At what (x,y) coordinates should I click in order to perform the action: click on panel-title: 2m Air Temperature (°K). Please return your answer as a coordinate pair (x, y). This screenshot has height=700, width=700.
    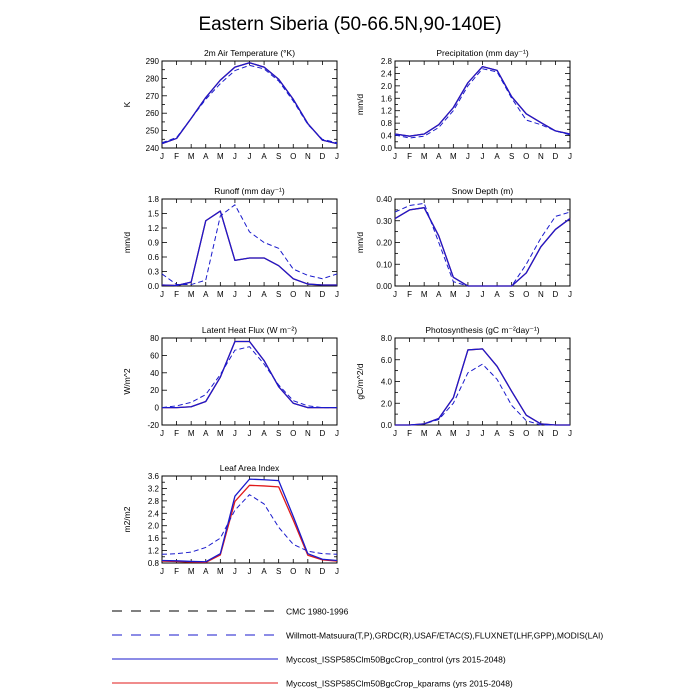
    Looking at the image, I should click on (249, 53).